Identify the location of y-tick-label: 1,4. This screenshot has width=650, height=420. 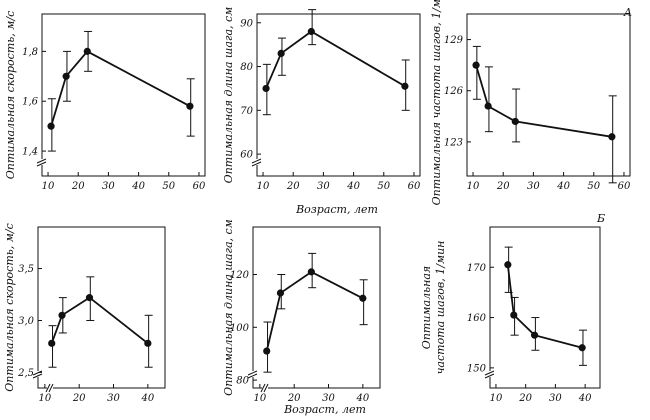
(30, 152).